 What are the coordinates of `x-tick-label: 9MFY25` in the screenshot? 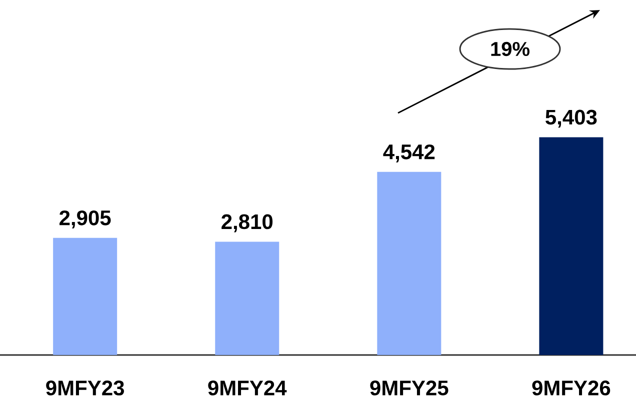 It's located at (409, 388).